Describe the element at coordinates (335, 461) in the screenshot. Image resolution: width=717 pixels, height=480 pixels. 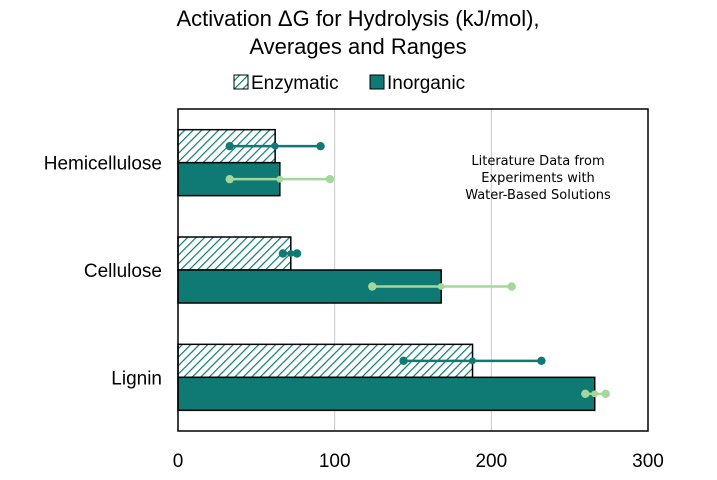
I see `x-tick-label-1: 100` at that location.